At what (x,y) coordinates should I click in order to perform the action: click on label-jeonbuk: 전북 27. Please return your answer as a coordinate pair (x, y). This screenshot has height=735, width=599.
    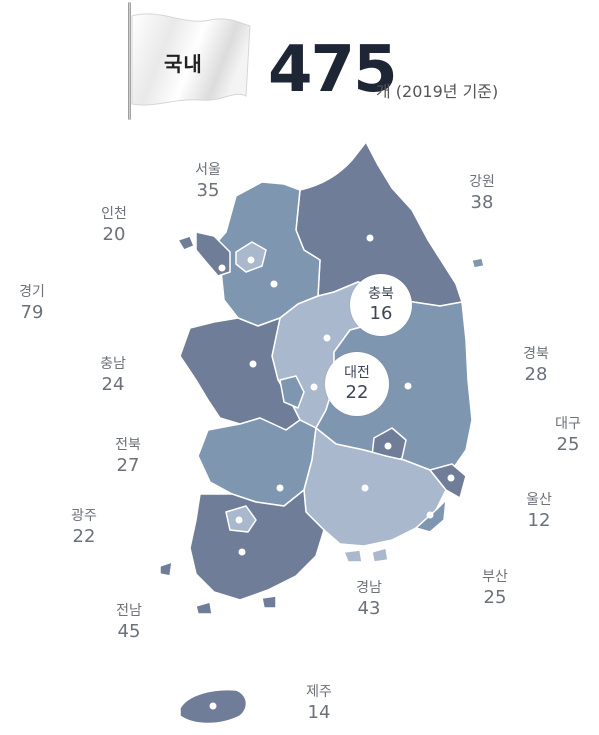
    Looking at the image, I should click on (128, 457).